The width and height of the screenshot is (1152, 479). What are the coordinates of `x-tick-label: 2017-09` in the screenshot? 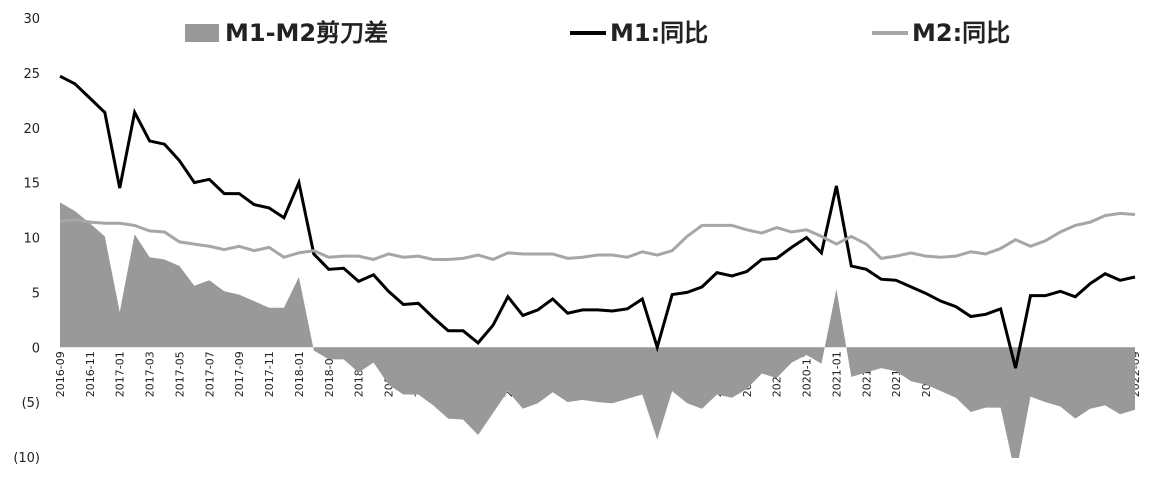 It's located at (239, 374).